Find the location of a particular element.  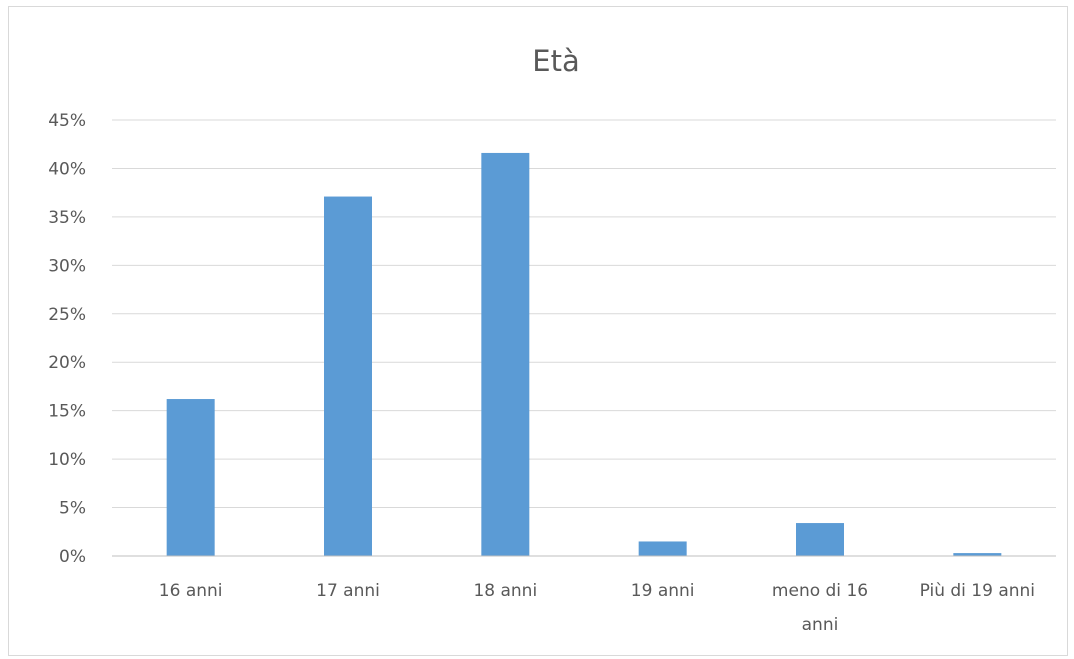

y-tick-label: 25% is located at coordinates (67, 315).